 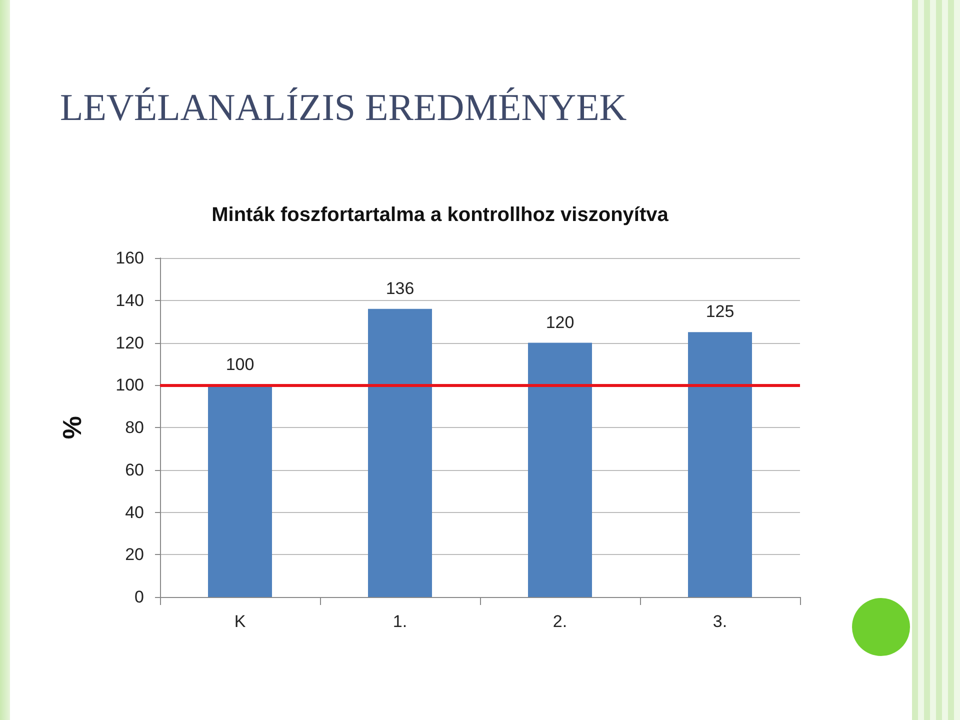 I want to click on y-tick-label: 80, so click(x=134, y=427).